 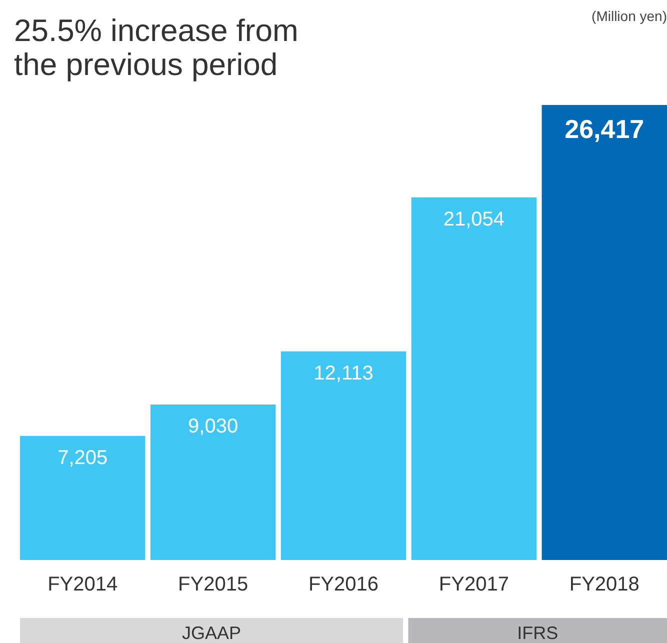 I want to click on data-label: 21,054, so click(x=474, y=219).